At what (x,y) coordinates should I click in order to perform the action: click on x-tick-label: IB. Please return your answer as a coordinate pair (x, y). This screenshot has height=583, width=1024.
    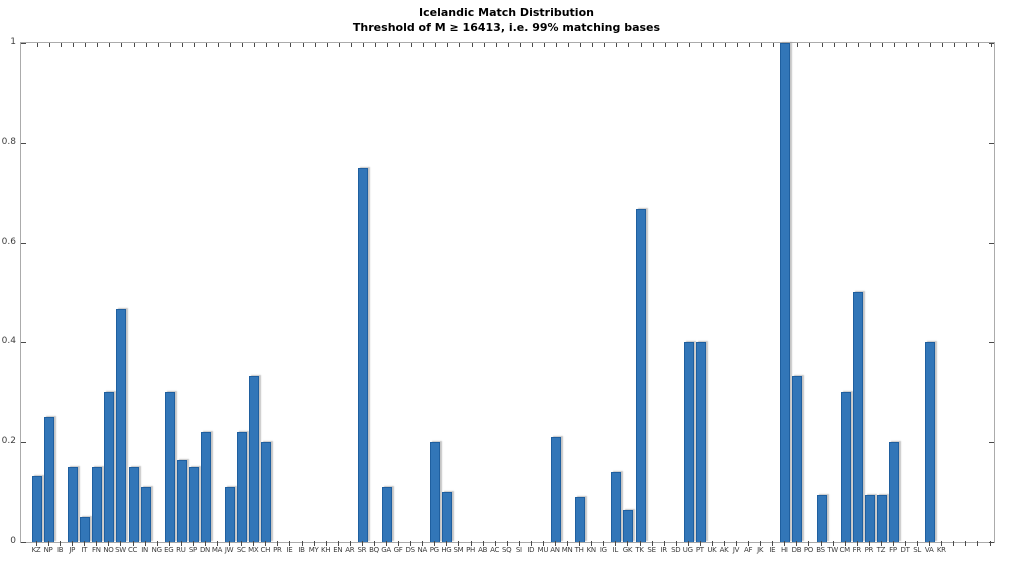
    Looking at the image, I should click on (301, 550).